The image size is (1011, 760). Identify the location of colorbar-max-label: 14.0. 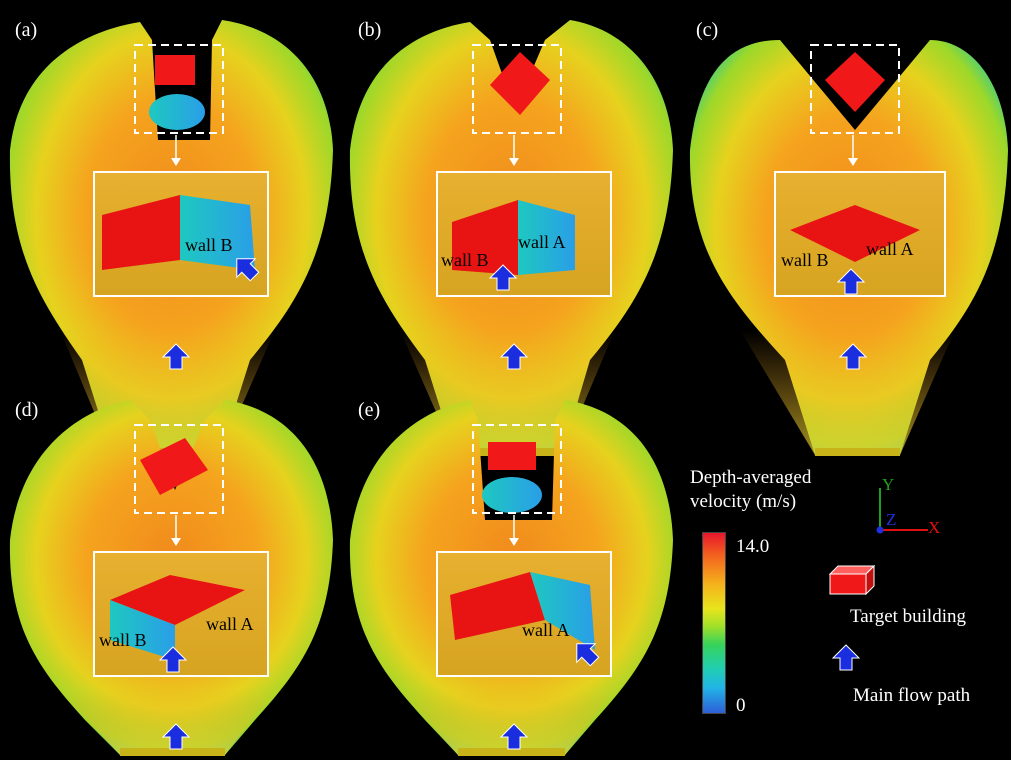
(753, 546).